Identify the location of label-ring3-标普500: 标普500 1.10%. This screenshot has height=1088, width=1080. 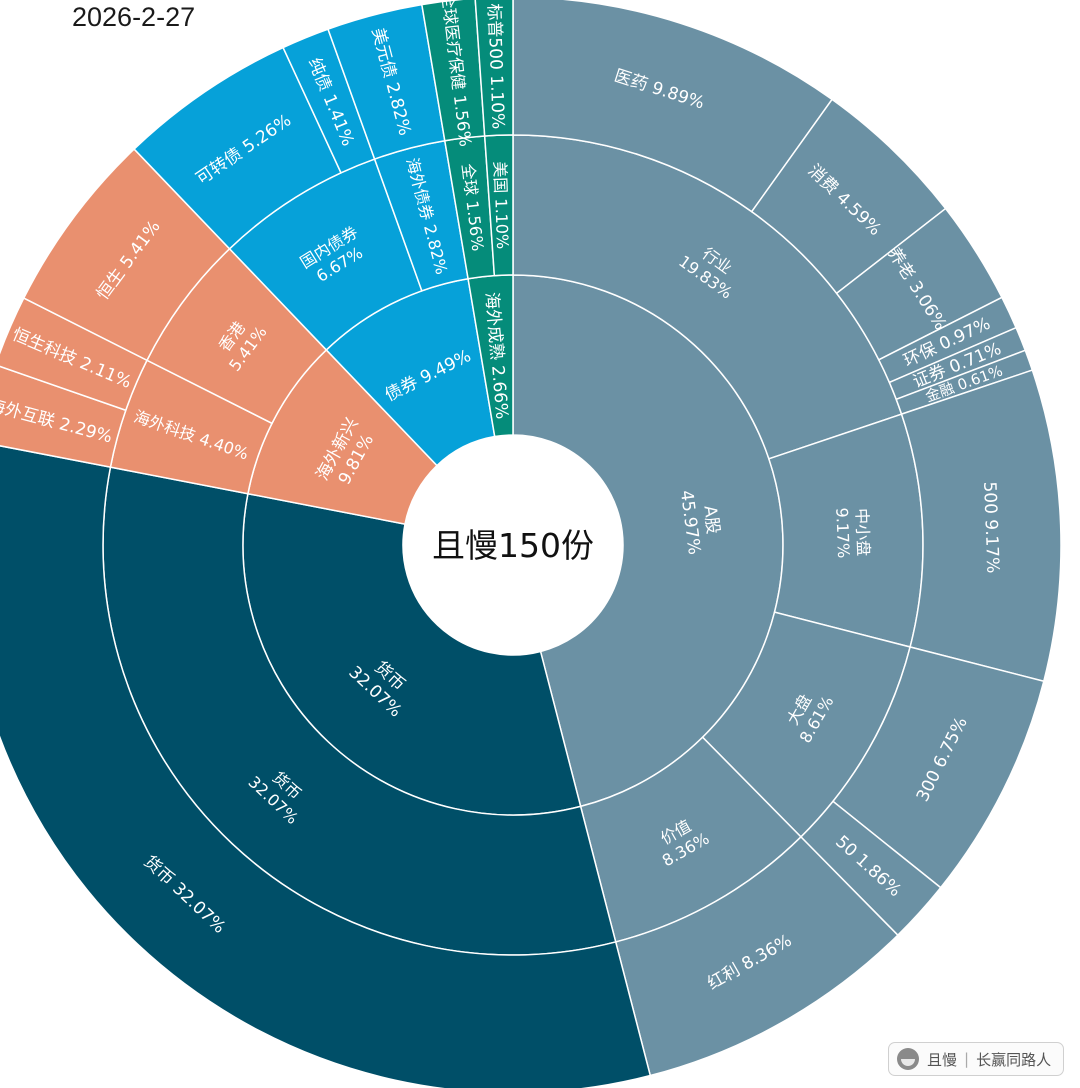
(495, 66).